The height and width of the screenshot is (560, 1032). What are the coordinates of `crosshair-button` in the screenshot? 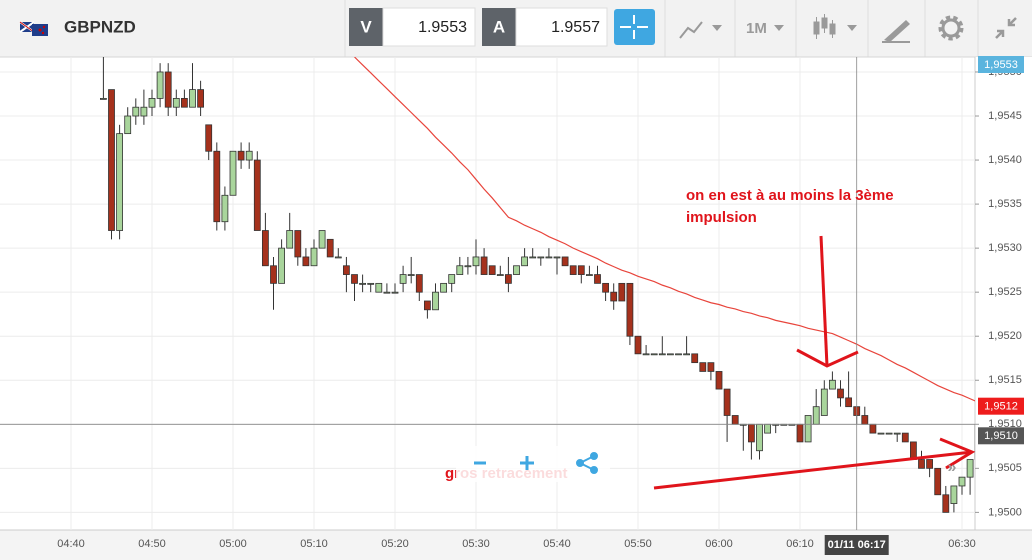 It's located at (634, 27).